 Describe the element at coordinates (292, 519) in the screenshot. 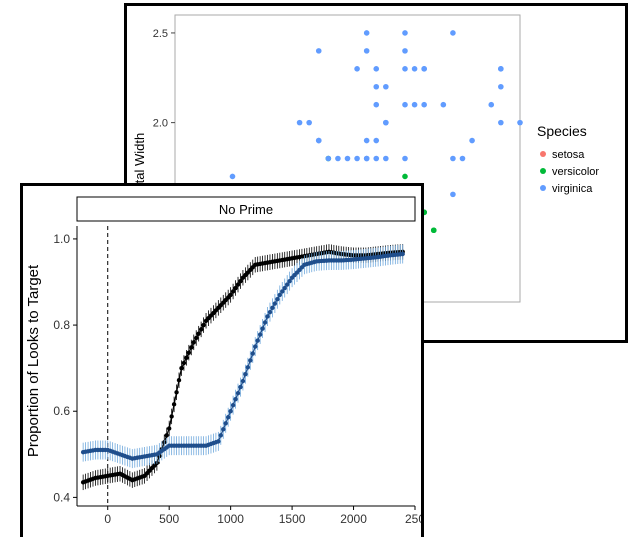

I see `x-tick-label: 1500` at that location.